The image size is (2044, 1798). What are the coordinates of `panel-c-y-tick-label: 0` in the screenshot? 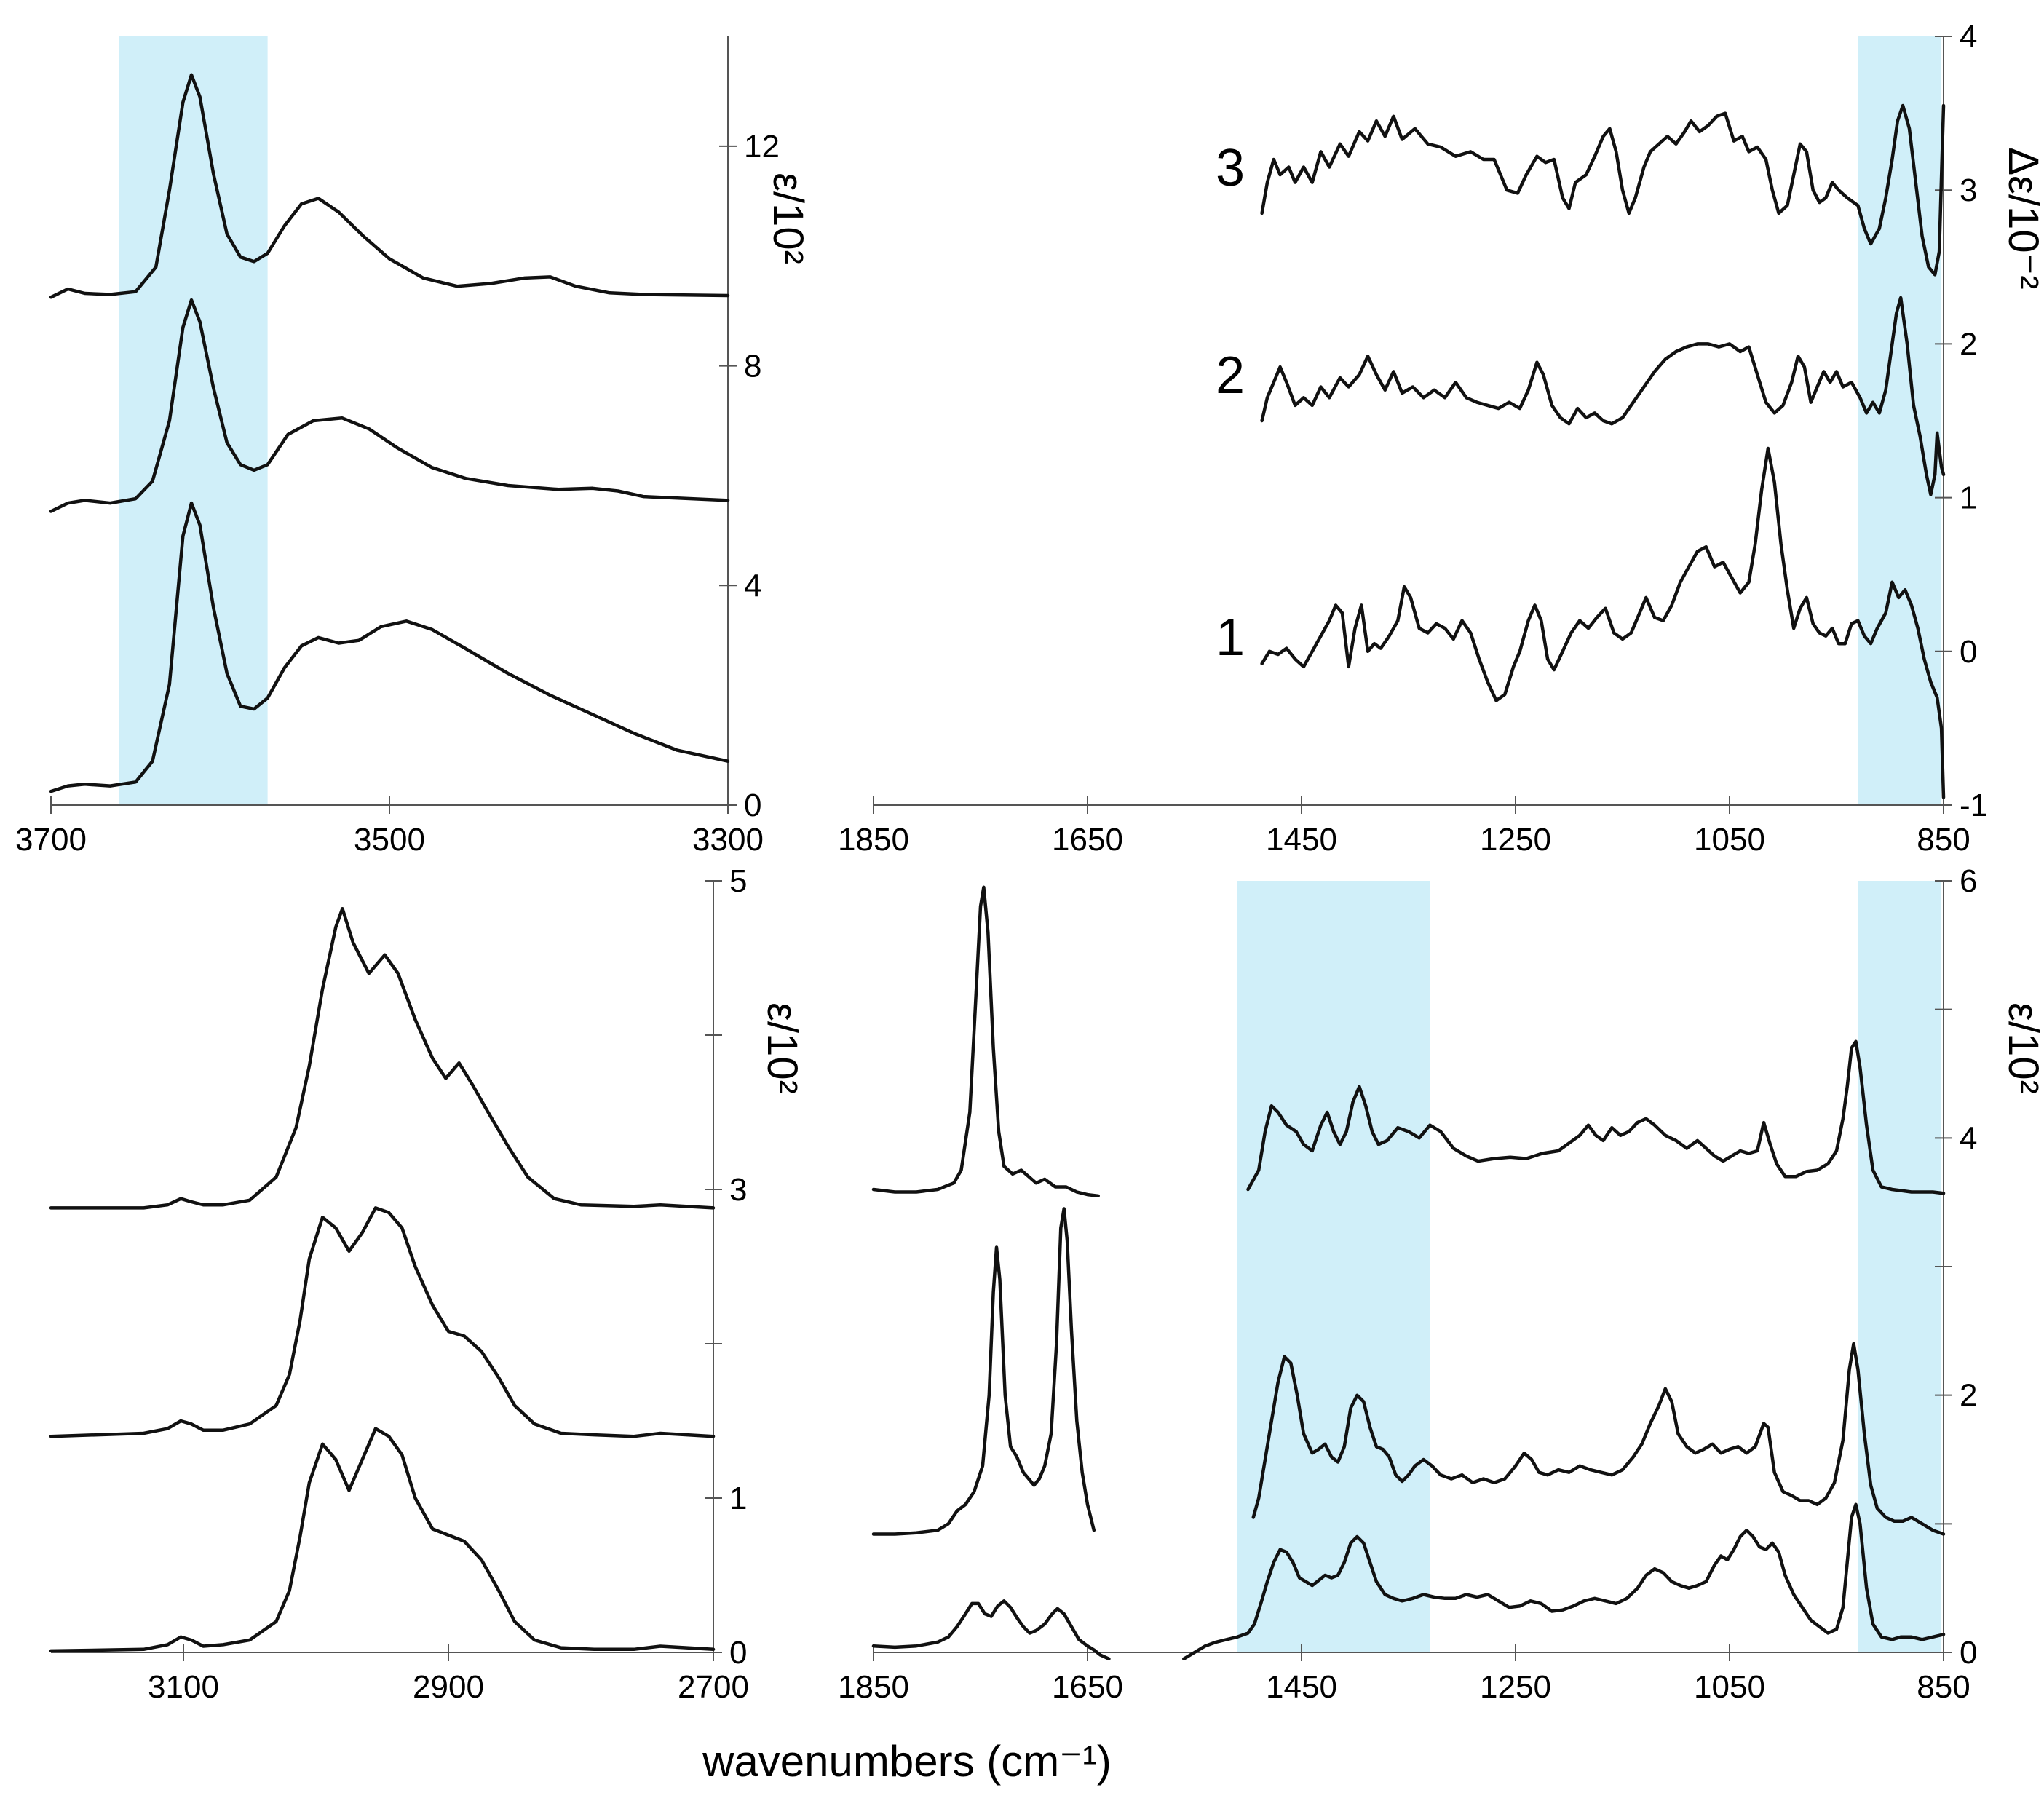 It's located at (738, 1653).